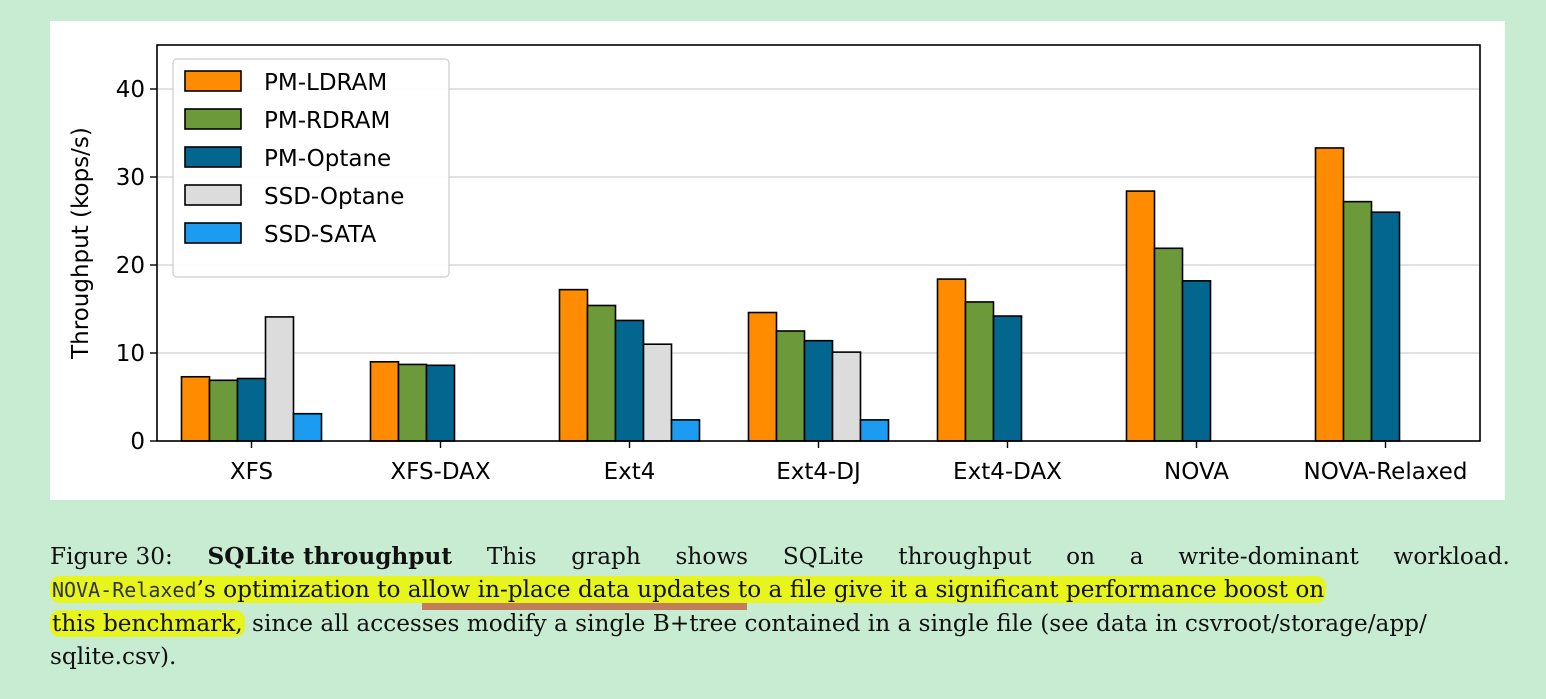  What do you see at coordinates (1168, 344) in the screenshot?
I see `bar-pm-rdram-nova` at bounding box center [1168, 344].